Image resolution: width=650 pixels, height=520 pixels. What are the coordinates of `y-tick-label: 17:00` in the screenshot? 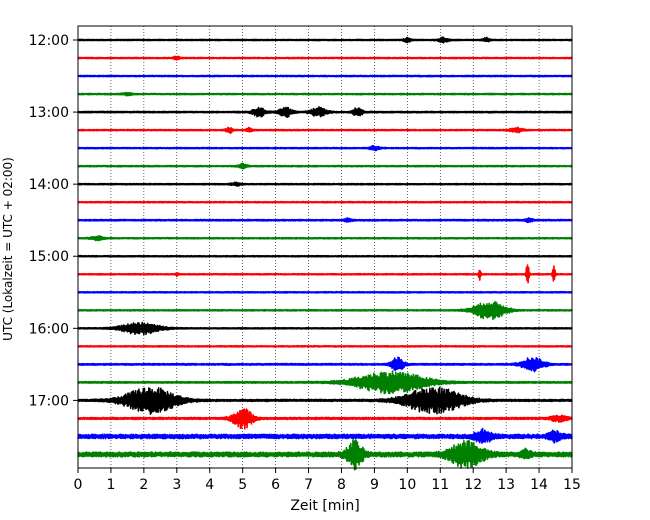 It's located at (49, 401).